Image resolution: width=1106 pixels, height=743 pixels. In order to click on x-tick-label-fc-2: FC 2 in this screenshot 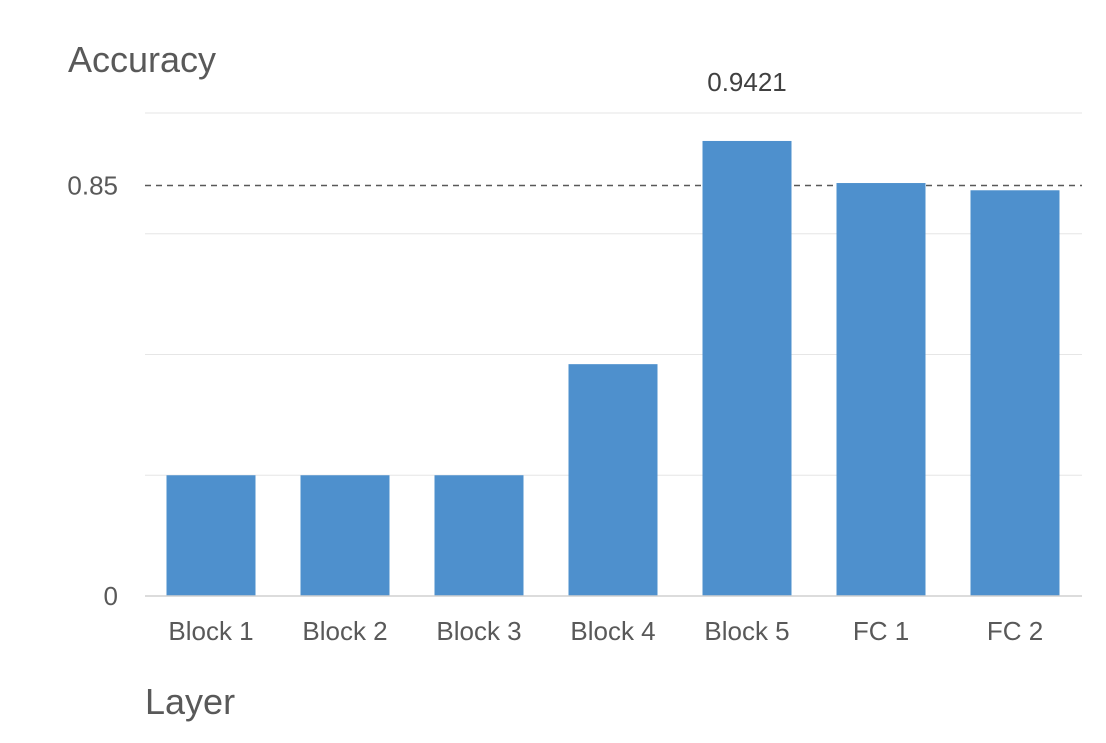, I will do `click(1015, 631)`.